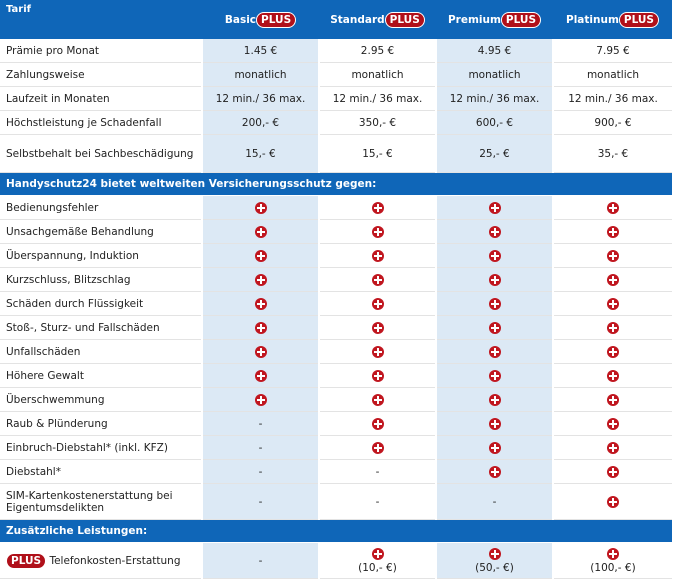  I want to click on row-label-text: Höchstleistung je Schadenfall, so click(84, 122).